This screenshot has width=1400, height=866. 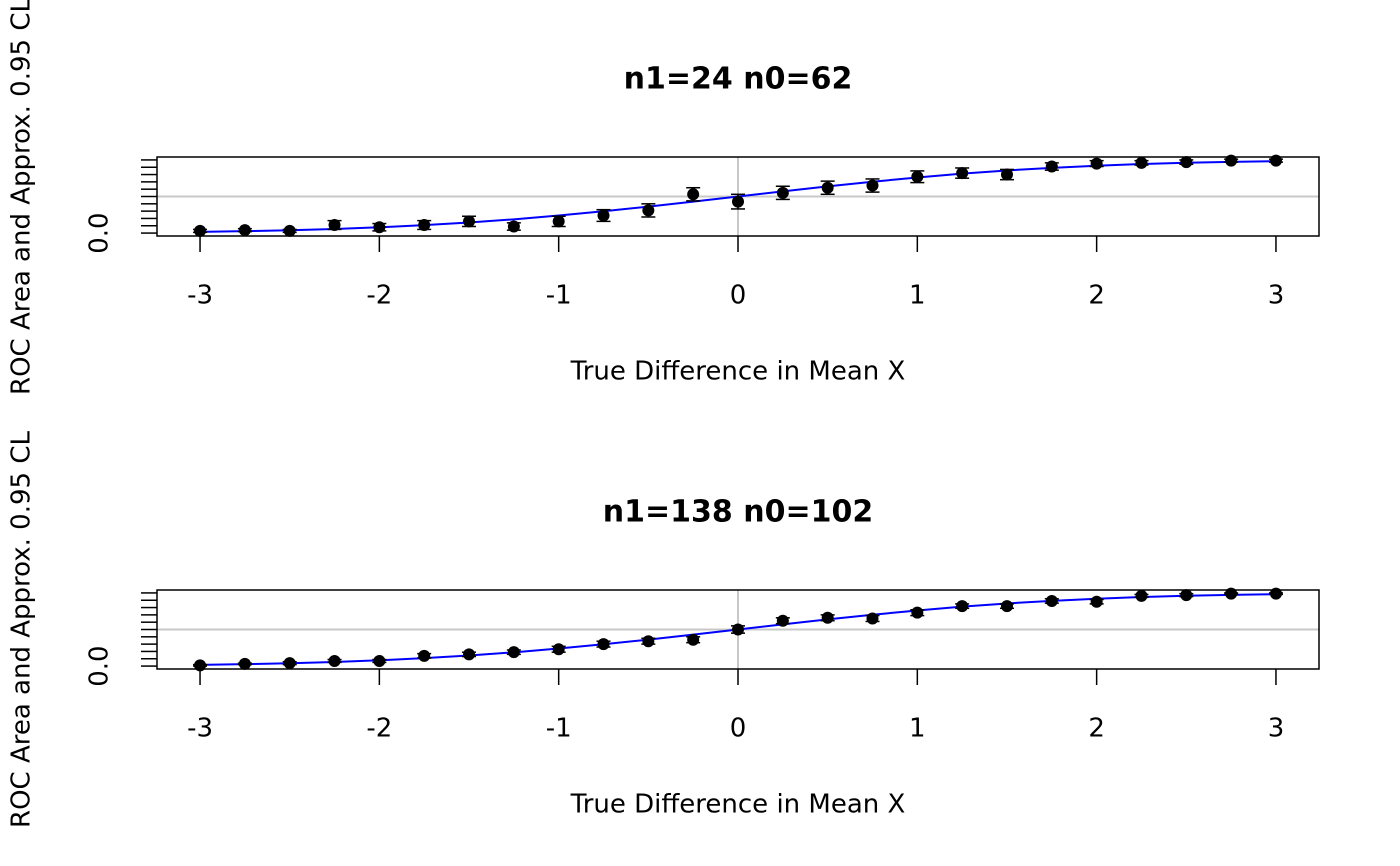 I want to click on chart-title: n1=24 n0=62, so click(x=738, y=79).